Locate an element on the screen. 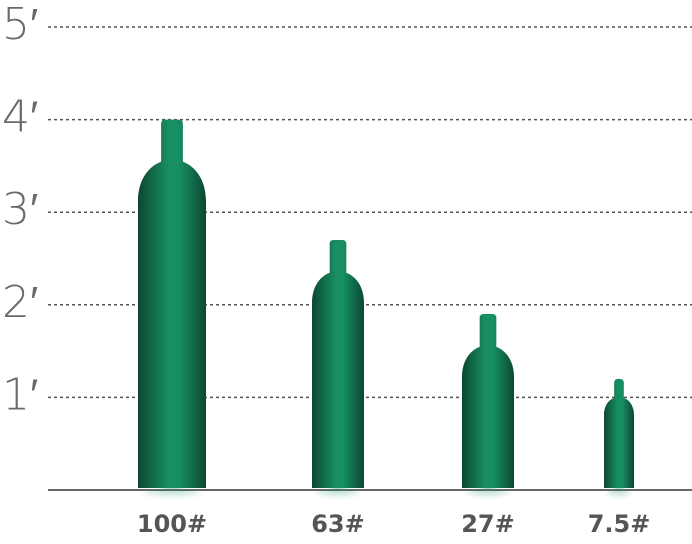  y-tick-label: 2′ is located at coordinates (20, 302).